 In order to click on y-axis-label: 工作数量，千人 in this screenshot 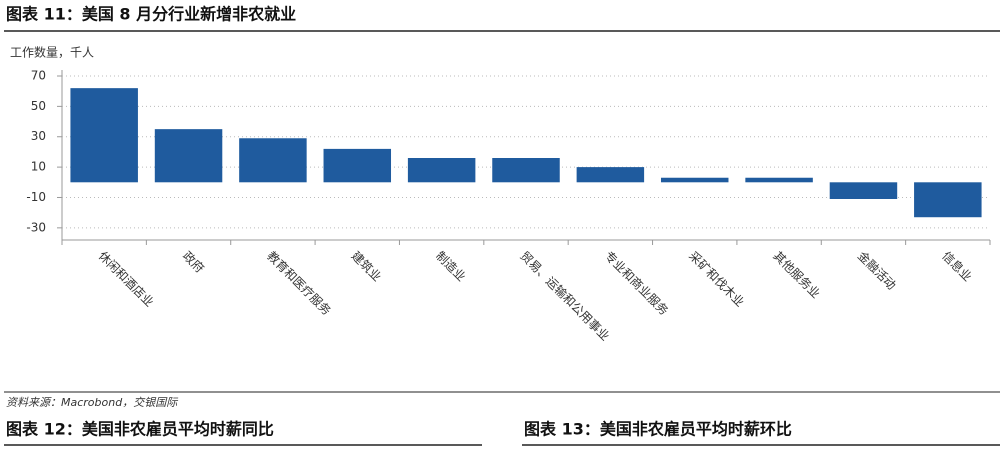, I will do `click(52, 52)`.